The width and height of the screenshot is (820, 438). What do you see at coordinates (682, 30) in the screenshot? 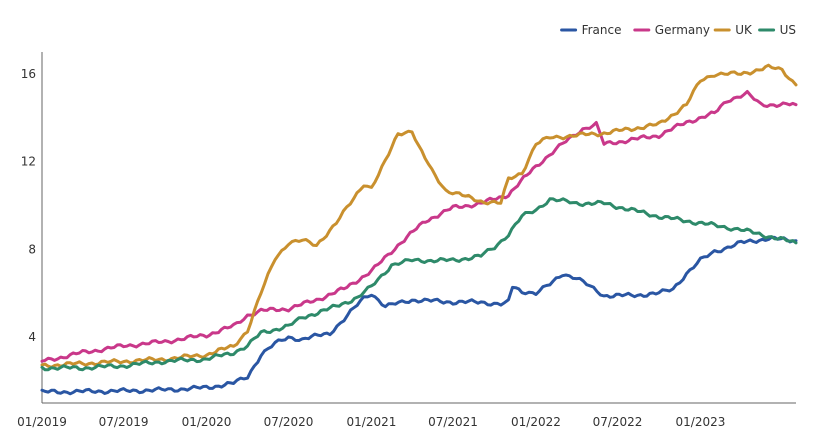
I see `legend-label: Germany` at bounding box center [682, 30].